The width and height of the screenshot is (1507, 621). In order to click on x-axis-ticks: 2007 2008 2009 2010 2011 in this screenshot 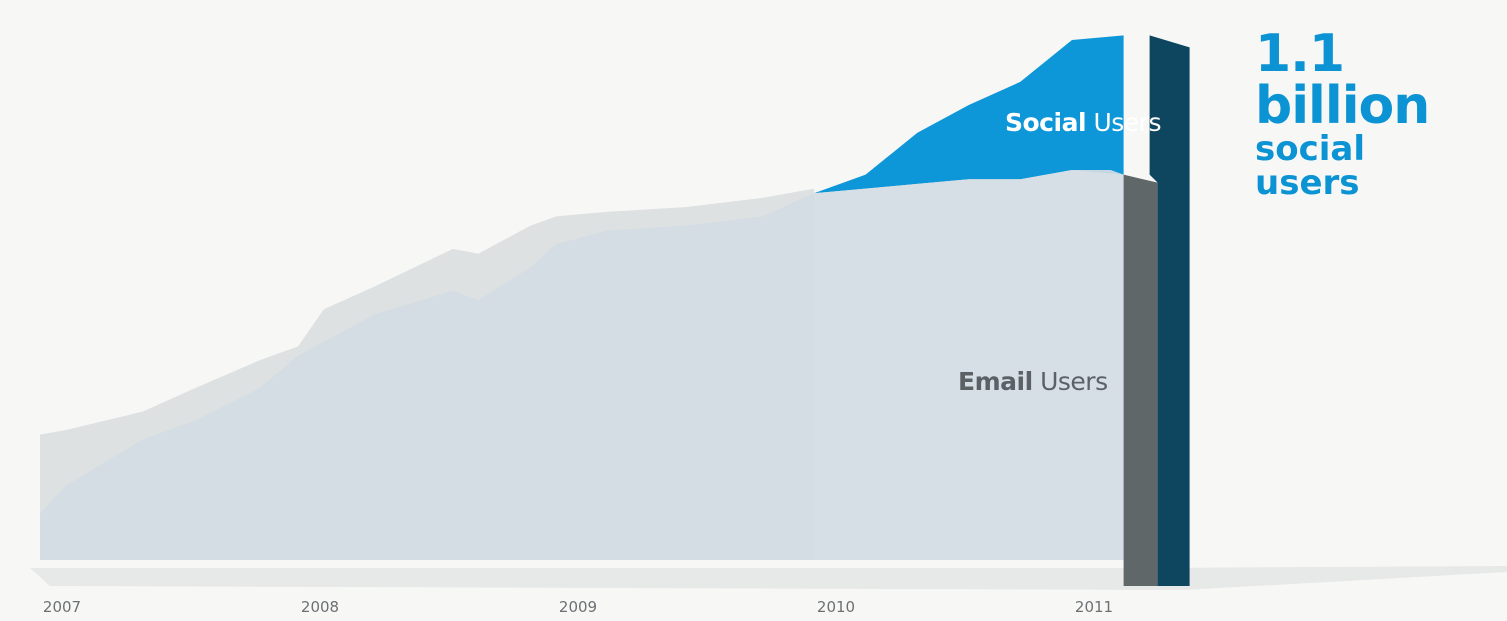, I will do `click(578, 607)`.